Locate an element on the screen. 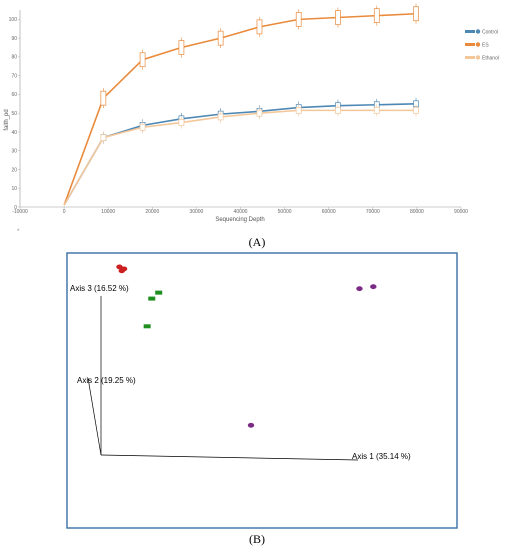  y-tick-label: 0 is located at coordinates (15, 208).